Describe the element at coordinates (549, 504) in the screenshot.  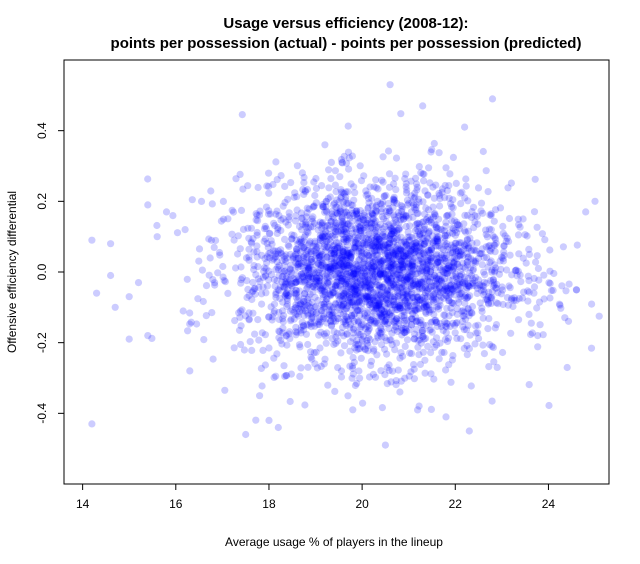
I see `x-tick-label: 24` at that location.